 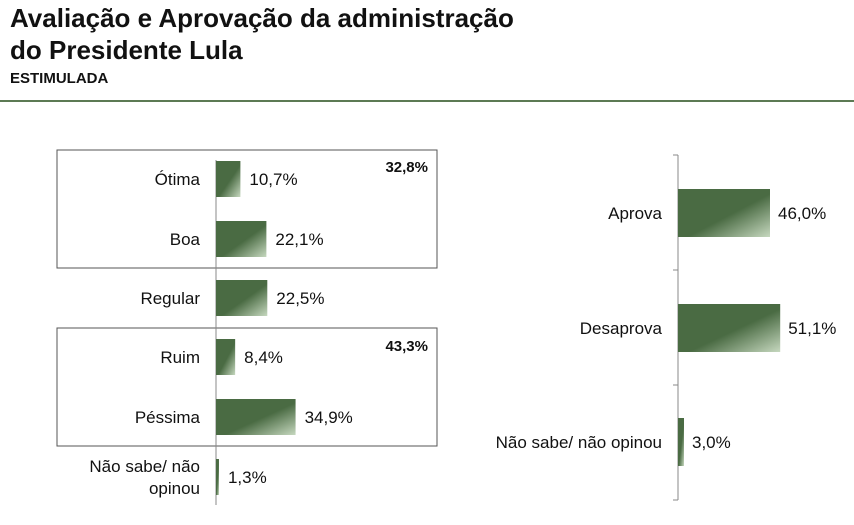 What do you see at coordinates (170, 298) in the screenshot?
I see `category-label: Regular` at bounding box center [170, 298].